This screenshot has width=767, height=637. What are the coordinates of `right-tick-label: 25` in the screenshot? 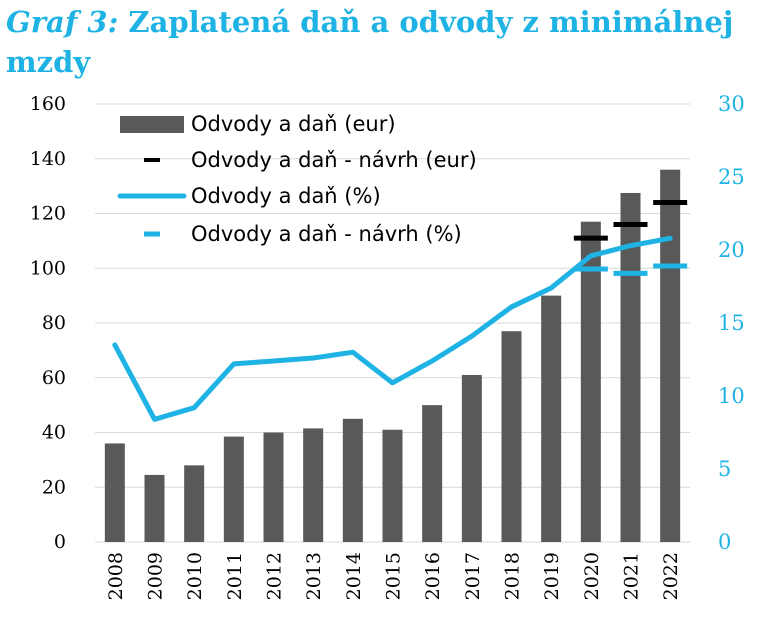 It's located at (731, 177).